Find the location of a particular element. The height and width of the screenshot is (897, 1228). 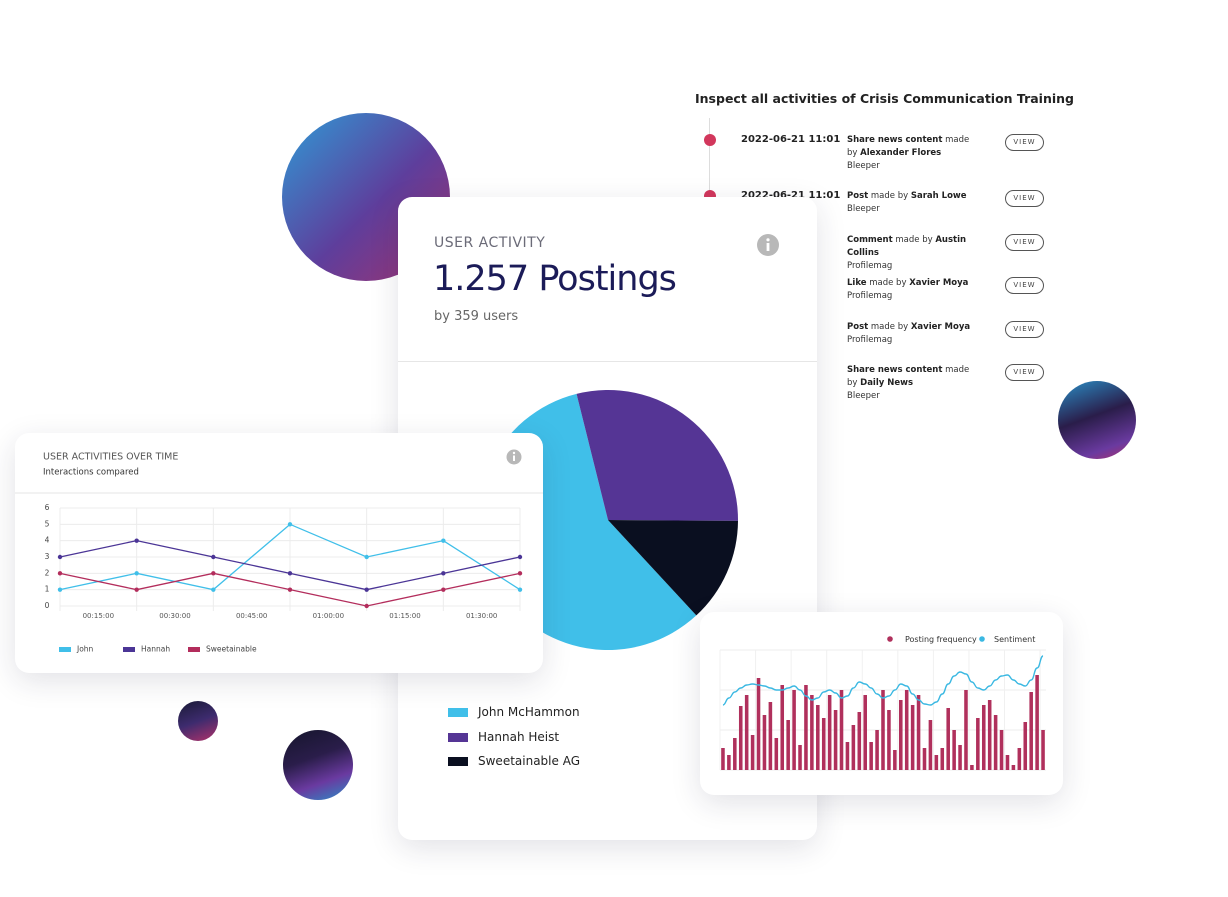

headline: 1.257 Postings is located at coordinates (555, 279).